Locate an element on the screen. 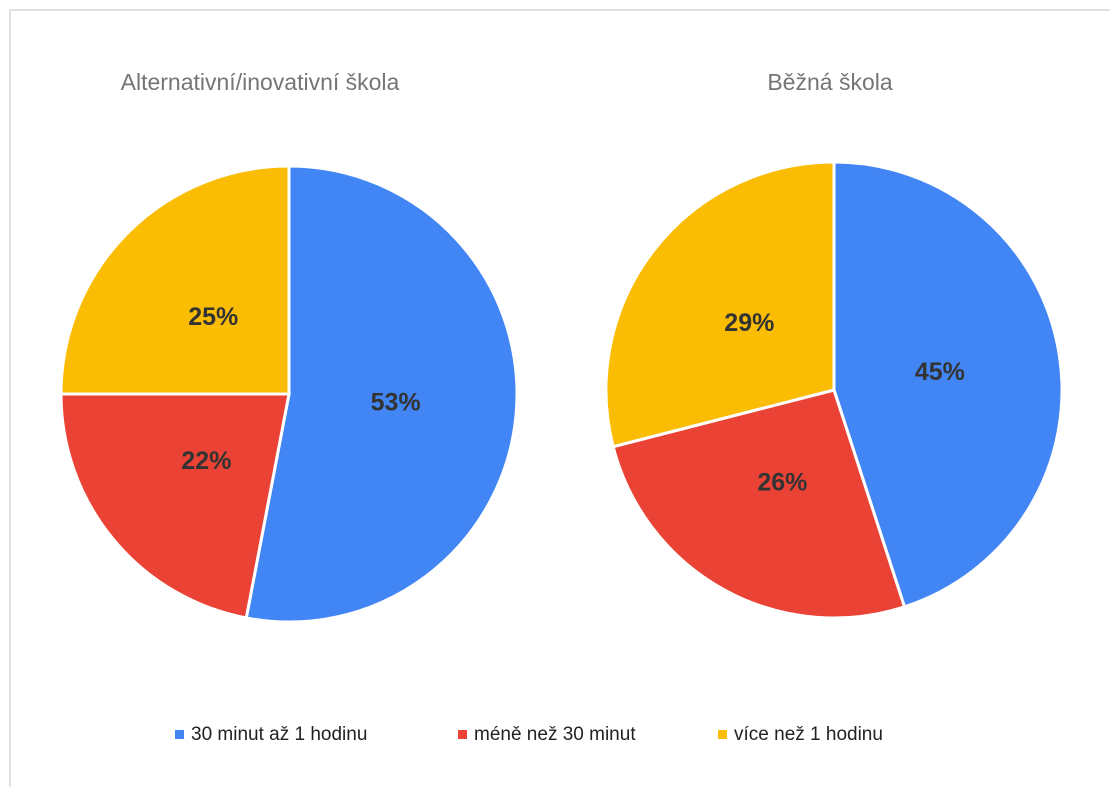 This screenshot has width=1110, height=787. data-label: 22% is located at coordinates (206, 461).